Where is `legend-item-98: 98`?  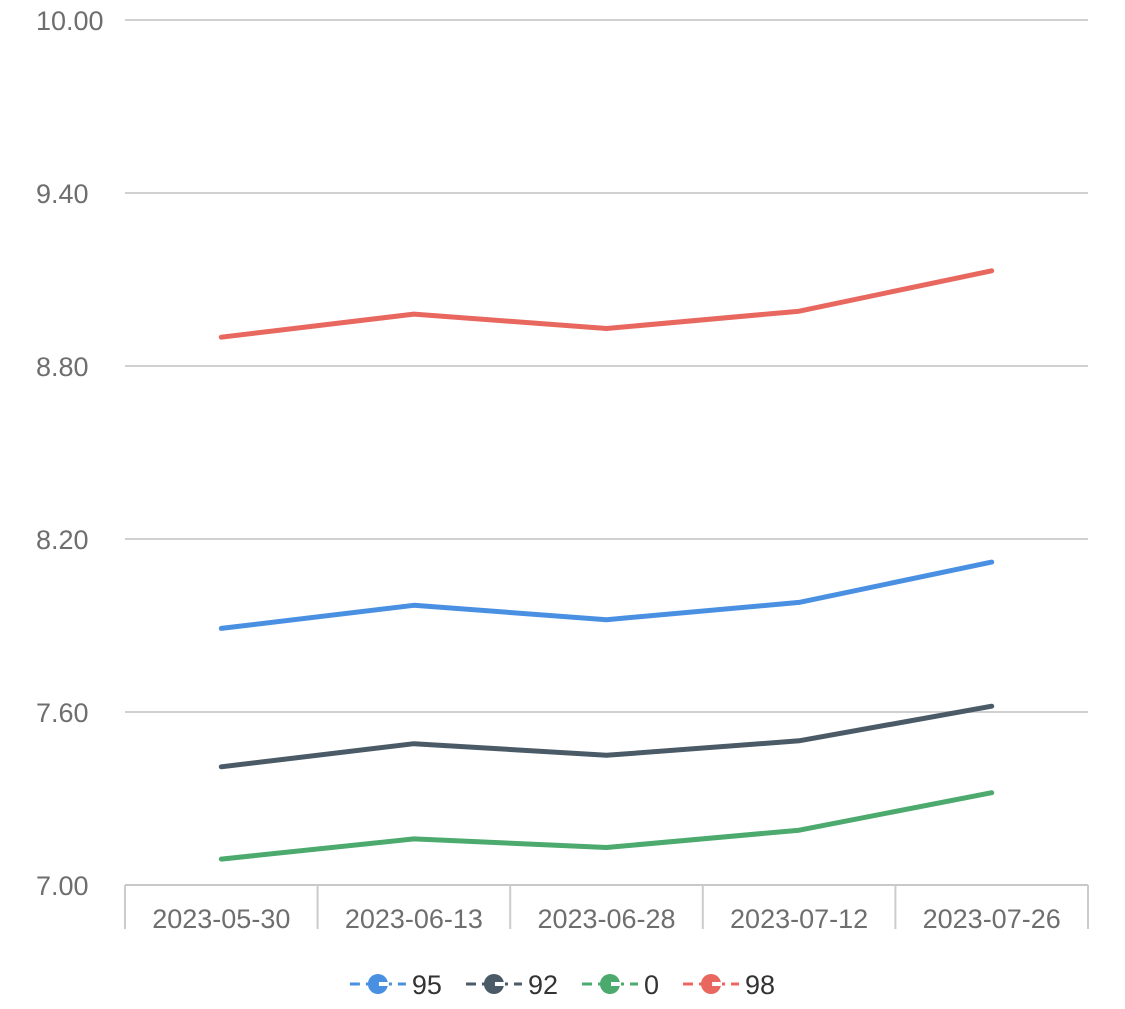
legend-item-98: 98 is located at coordinates (729, 985).